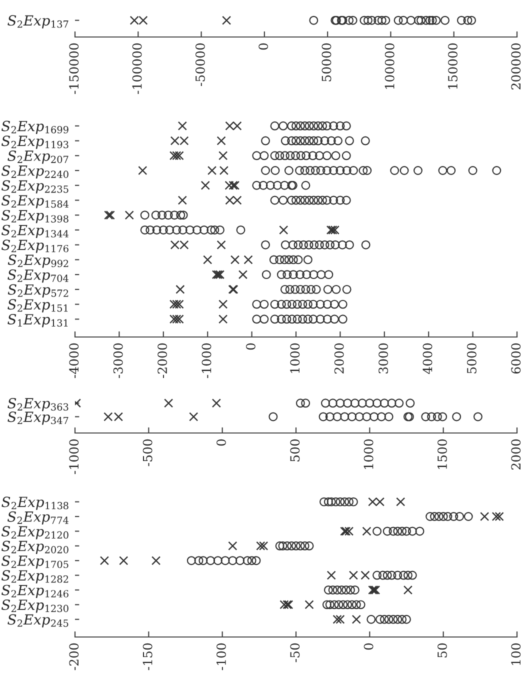 This screenshot has height=683, width=531. I want to click on x-tick-label: -50, so click(295, 652).